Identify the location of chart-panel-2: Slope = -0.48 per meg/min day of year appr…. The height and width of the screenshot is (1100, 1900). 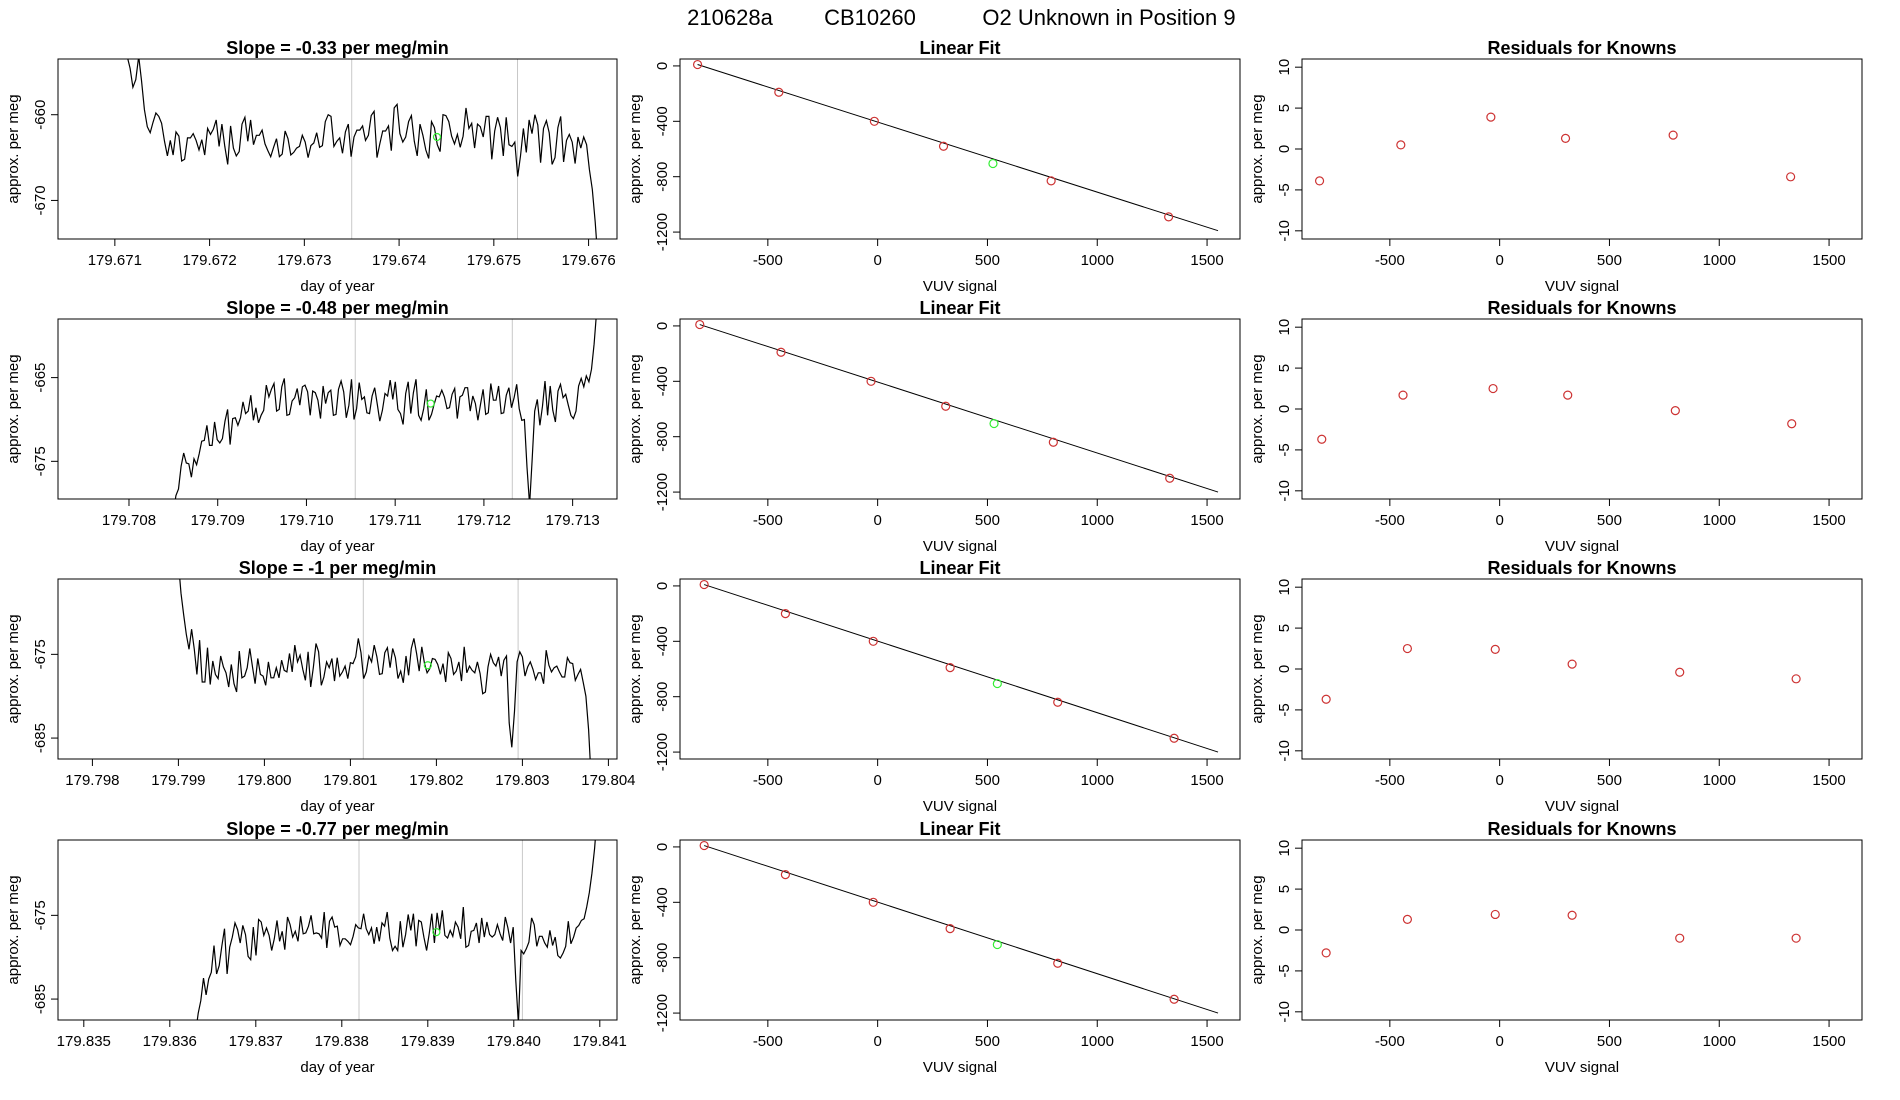
(311, 426).